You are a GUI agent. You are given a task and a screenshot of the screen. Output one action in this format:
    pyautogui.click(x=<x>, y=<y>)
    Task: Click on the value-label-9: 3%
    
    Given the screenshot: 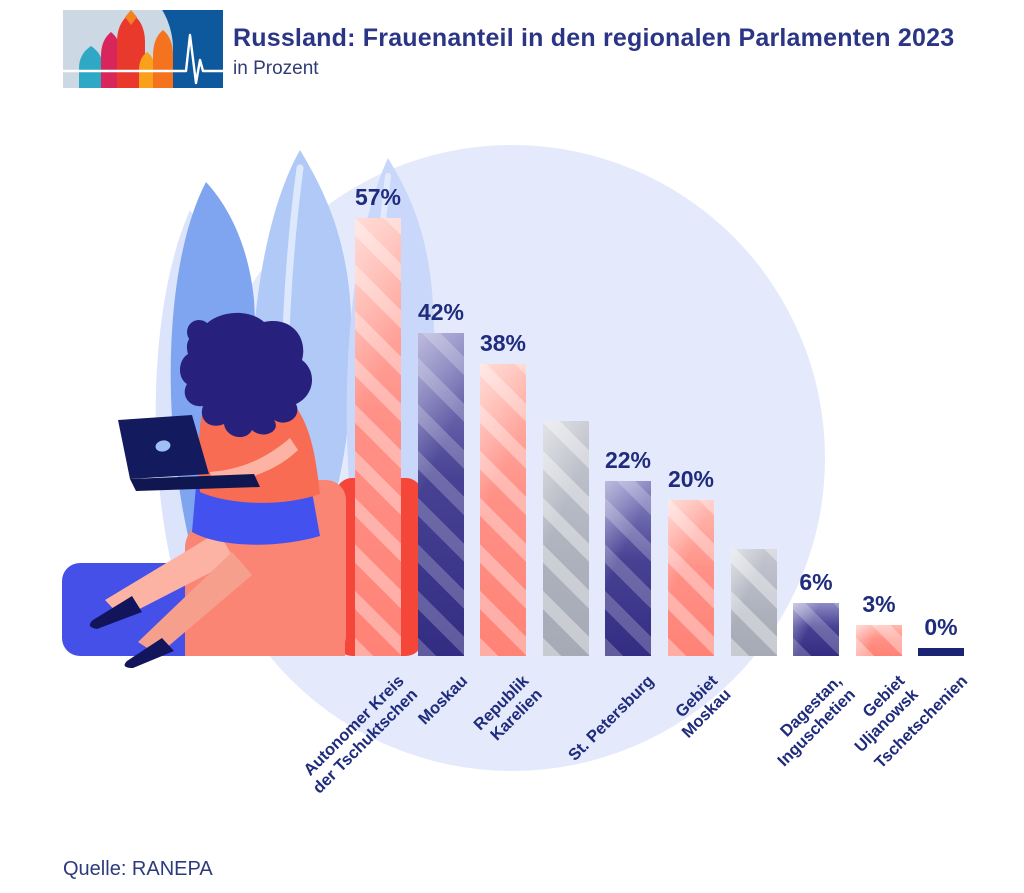 What is the action you would take?
    pyautogui.click(x=879, y=604)
    